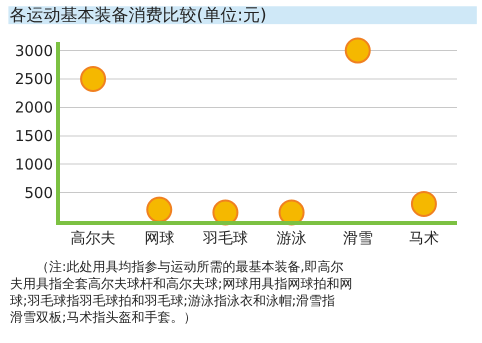 This screenshot has width=482, height=343. Describe the element at coordinates (291, 238) in the screenshot. I see `x-tick-label: 游泳` at that location.